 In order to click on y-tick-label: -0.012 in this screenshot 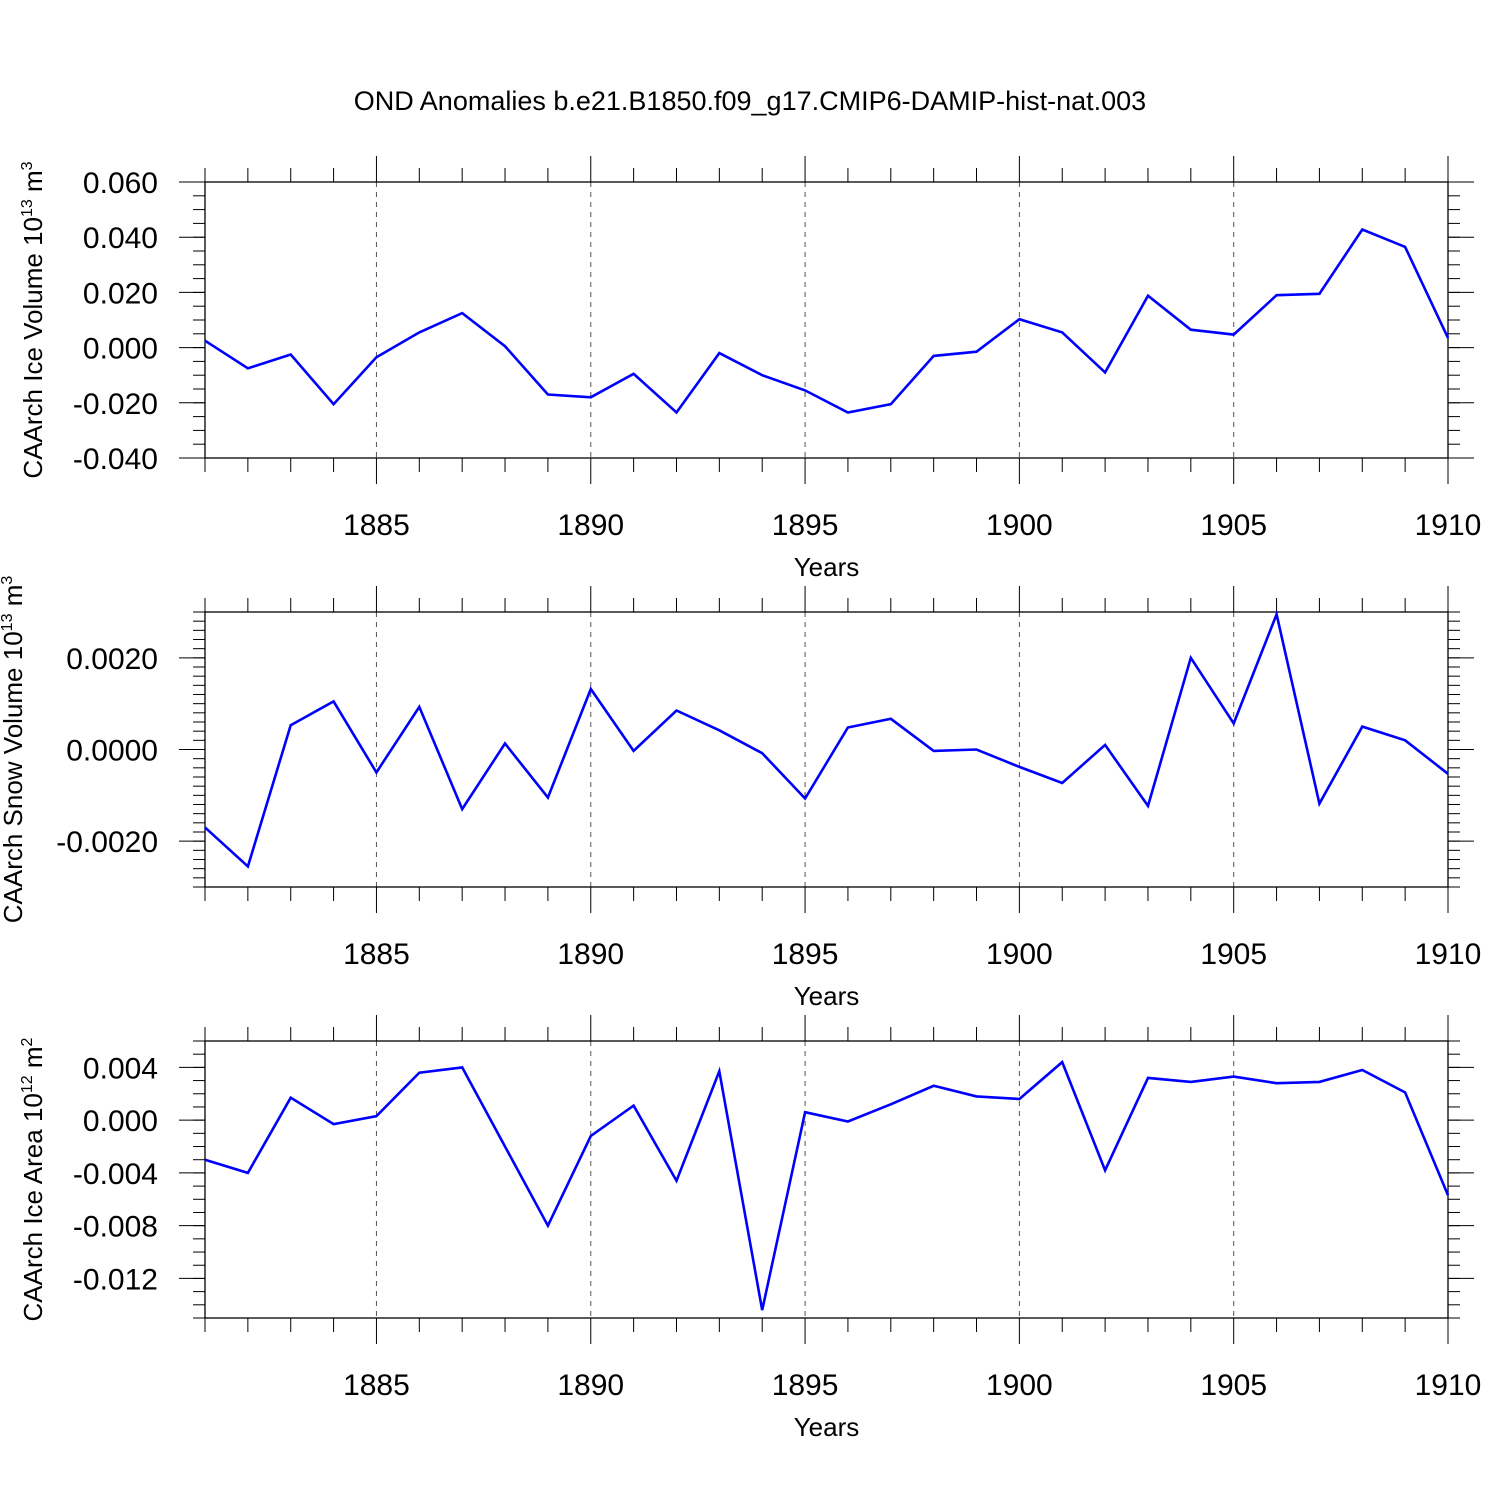, I will do `click(115, 1279)`.